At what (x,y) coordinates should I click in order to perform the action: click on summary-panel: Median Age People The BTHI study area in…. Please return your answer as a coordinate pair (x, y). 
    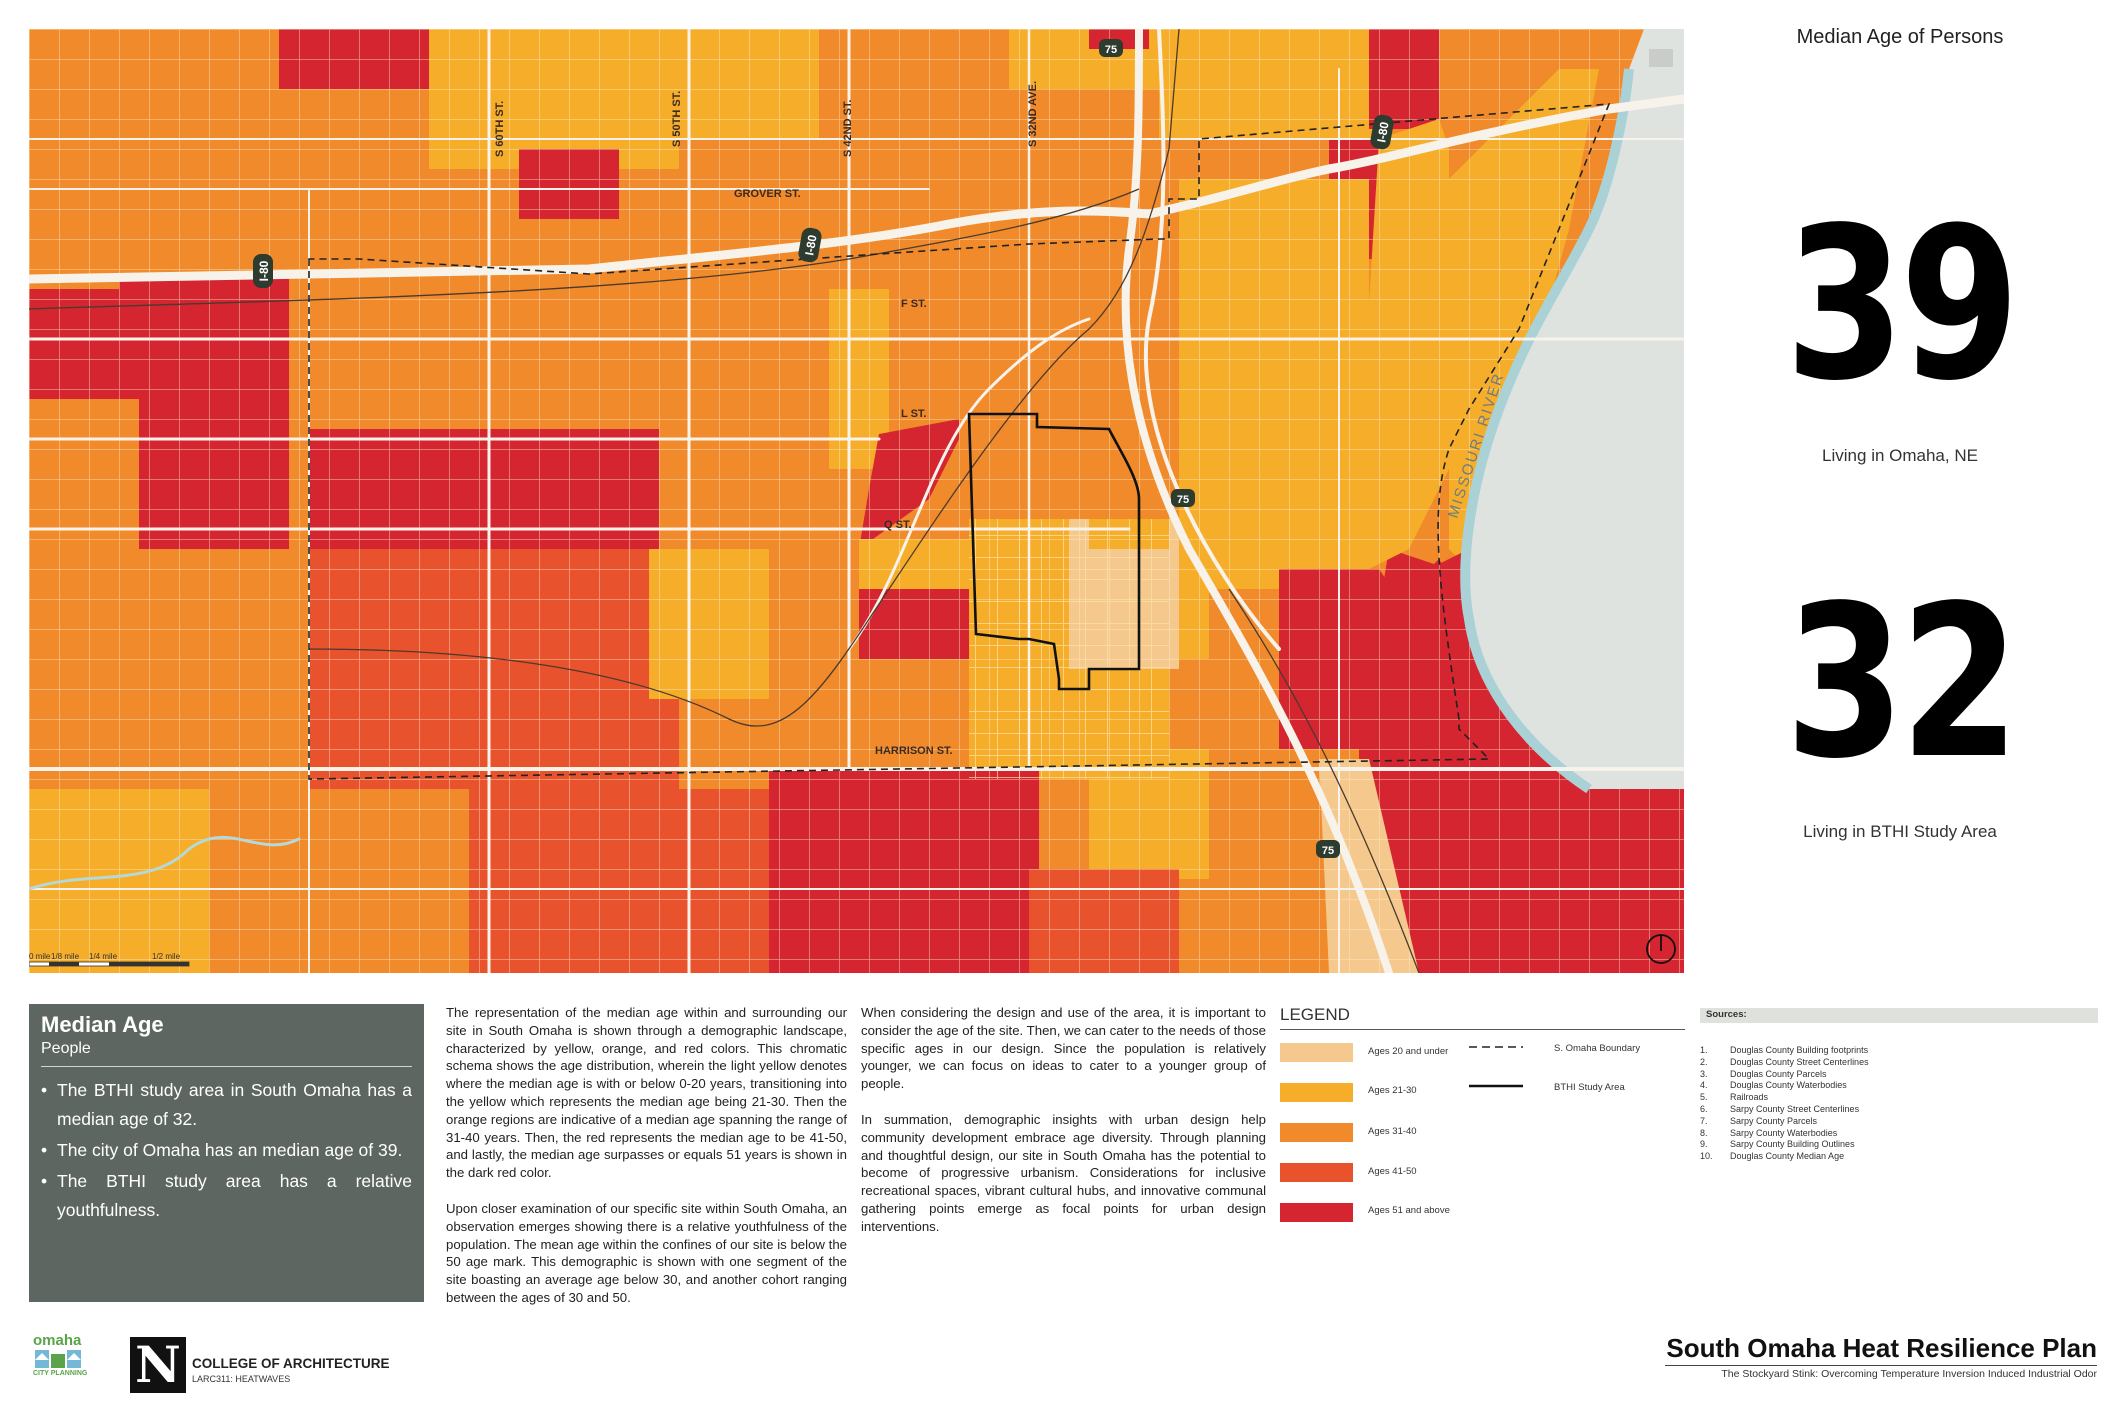
    Looking at the image, I should click on (226, 1153).